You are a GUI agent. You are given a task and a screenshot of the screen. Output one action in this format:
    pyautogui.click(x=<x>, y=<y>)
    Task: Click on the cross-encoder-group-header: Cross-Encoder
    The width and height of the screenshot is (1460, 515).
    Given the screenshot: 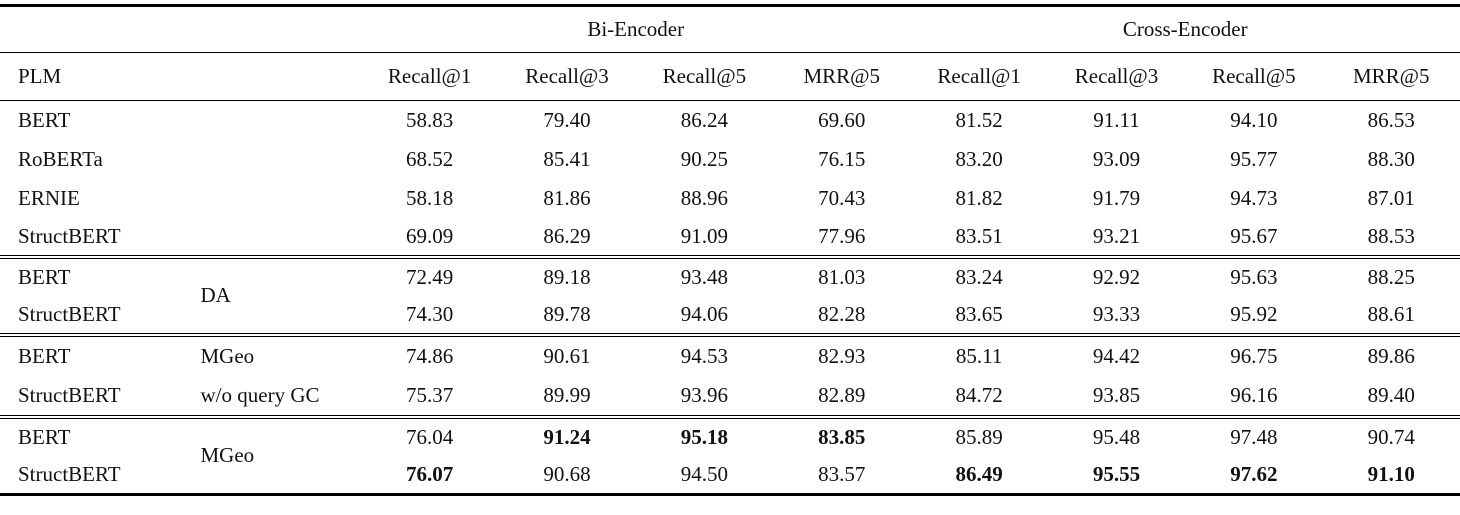 What is the action you would take?
    pyautogui.click(x=1185, y=29)
    